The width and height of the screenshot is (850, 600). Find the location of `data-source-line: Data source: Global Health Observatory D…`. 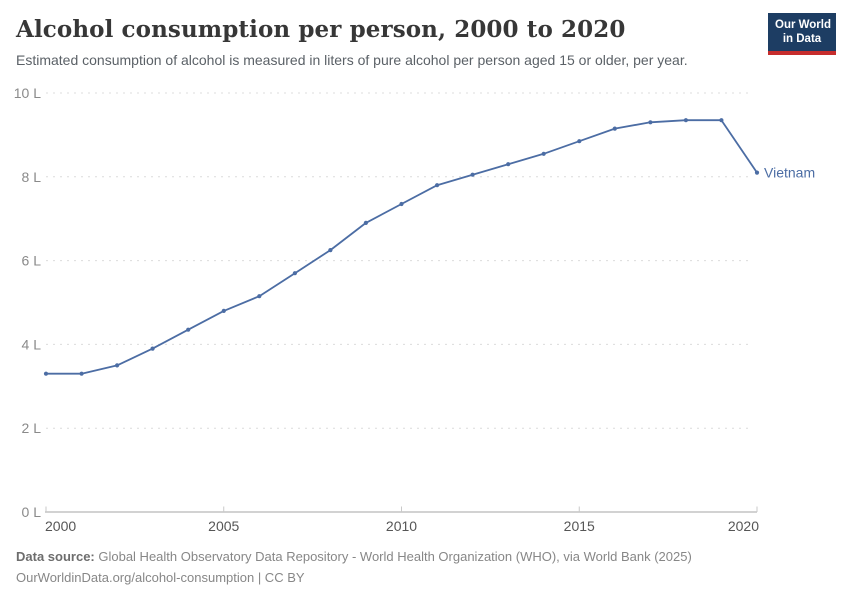

data-source-line: Data source: Global Health Observatory D… is located at coordinates (425, 557).